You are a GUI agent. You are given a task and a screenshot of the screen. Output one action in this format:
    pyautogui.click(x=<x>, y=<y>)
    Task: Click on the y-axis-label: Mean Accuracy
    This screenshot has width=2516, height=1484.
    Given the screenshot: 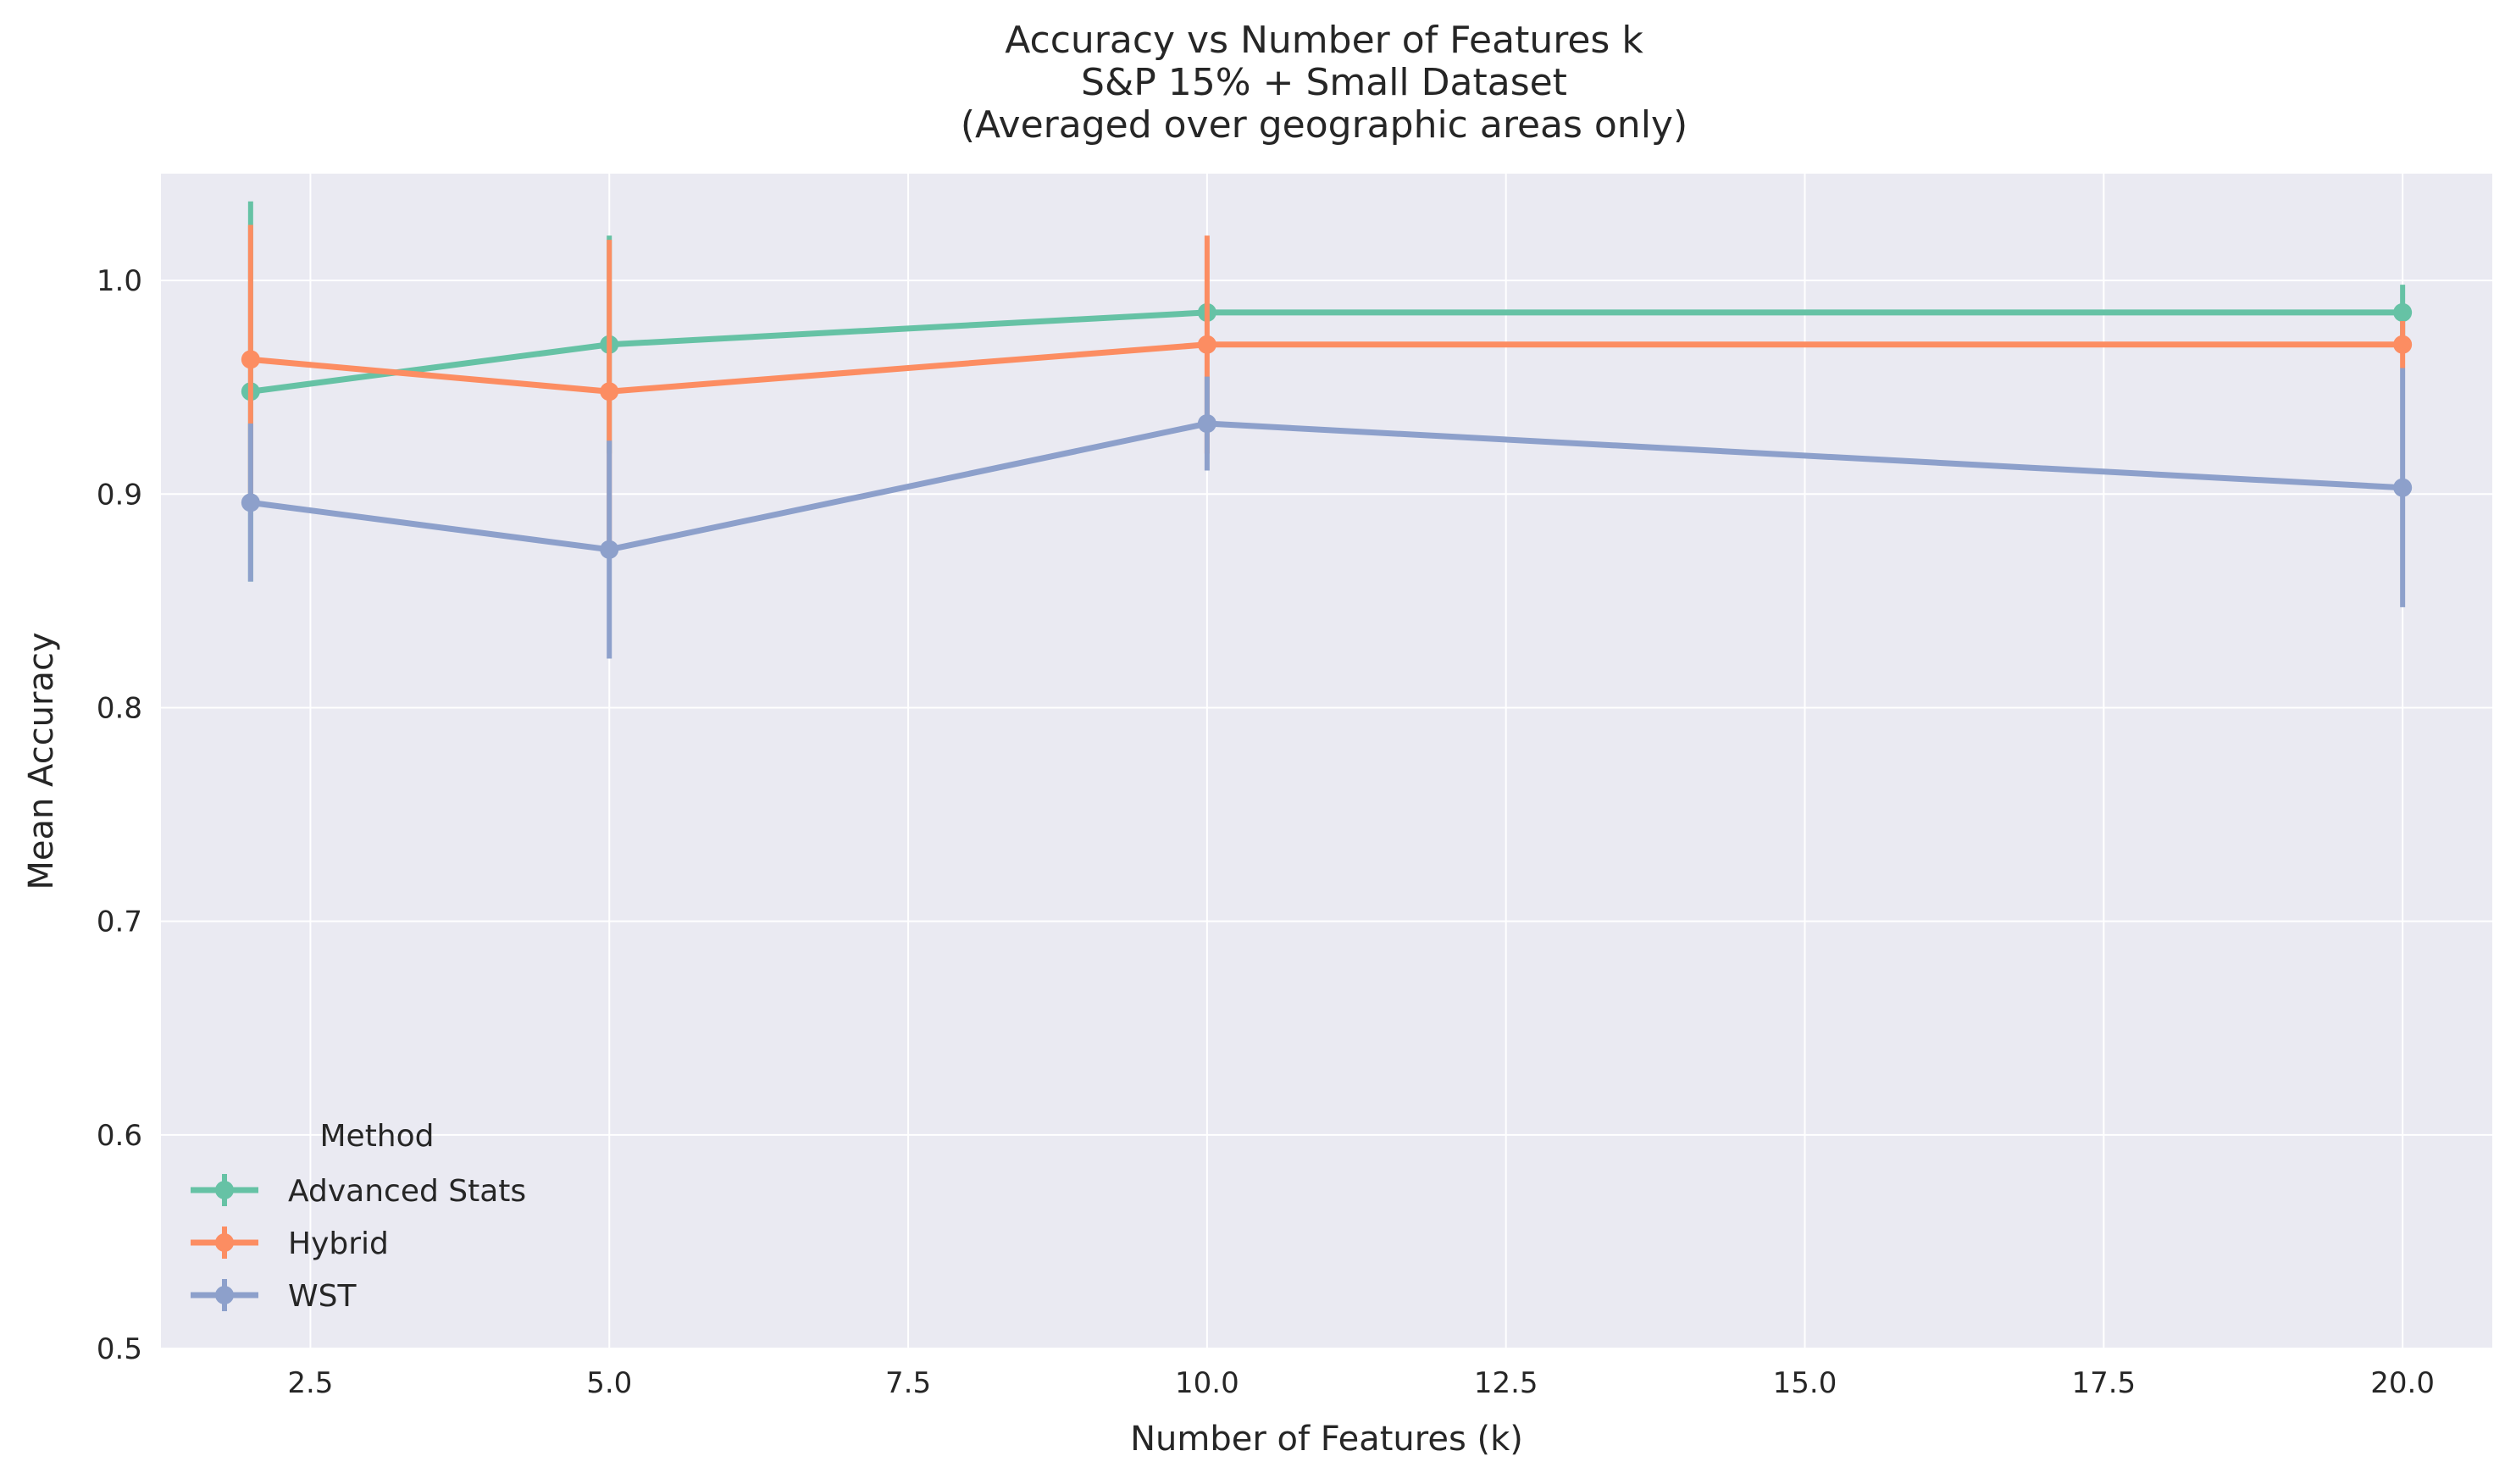 What is the action you would take?
    pyautogui.click(x=42, y=760)
    